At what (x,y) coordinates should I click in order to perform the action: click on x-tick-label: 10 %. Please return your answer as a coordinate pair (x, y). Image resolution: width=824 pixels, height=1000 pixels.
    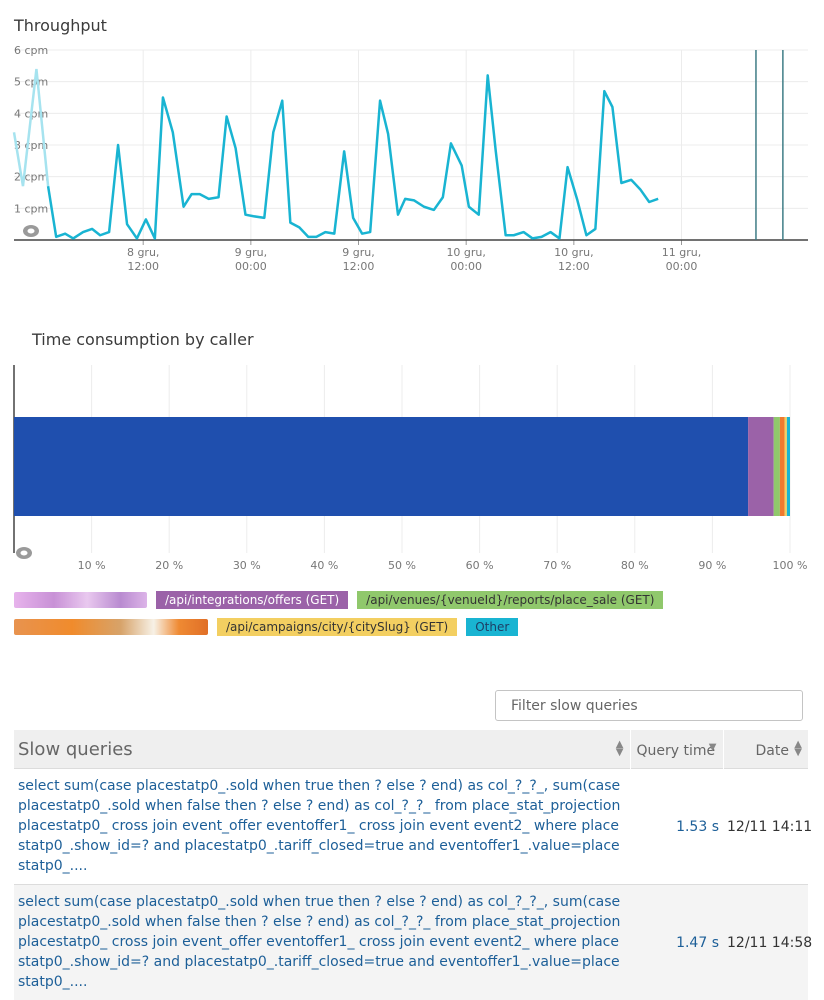
    Looking at the image, I should click on (92, 565).